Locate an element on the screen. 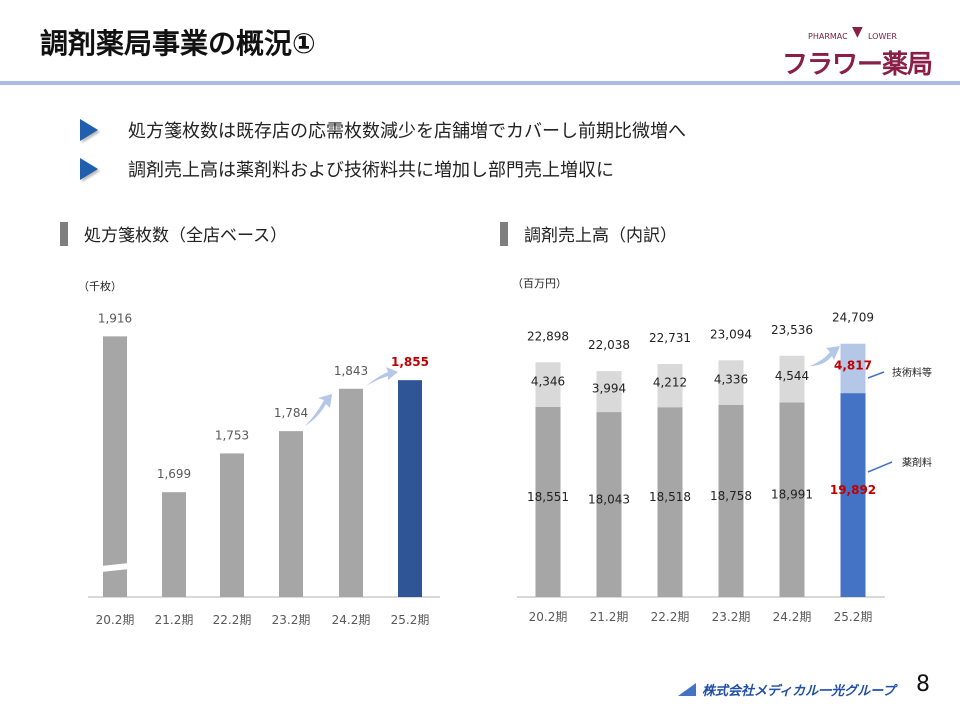 The width and height of the screenshot is (960, 720). bar-drug-fee-23.2期 is located at coordinates (731, 500).